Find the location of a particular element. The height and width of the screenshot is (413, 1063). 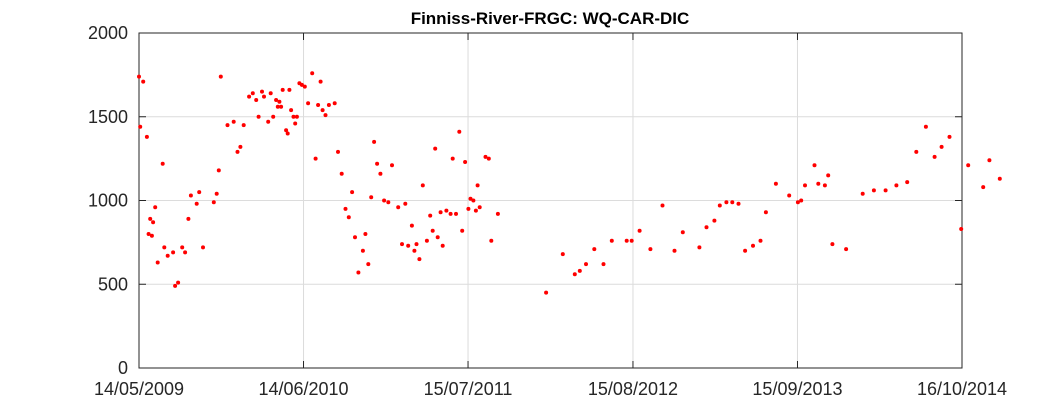

y-tick-label: 1500 is located at coordinates (108, 117).